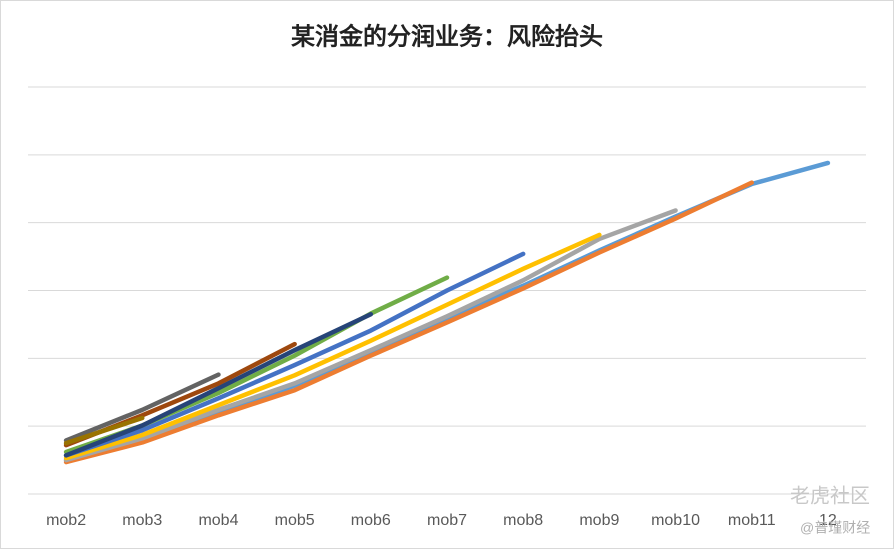  Describe the element at coordinates (295, 520) in the screenshot. I see `x-tick-label: mob5` at that location.